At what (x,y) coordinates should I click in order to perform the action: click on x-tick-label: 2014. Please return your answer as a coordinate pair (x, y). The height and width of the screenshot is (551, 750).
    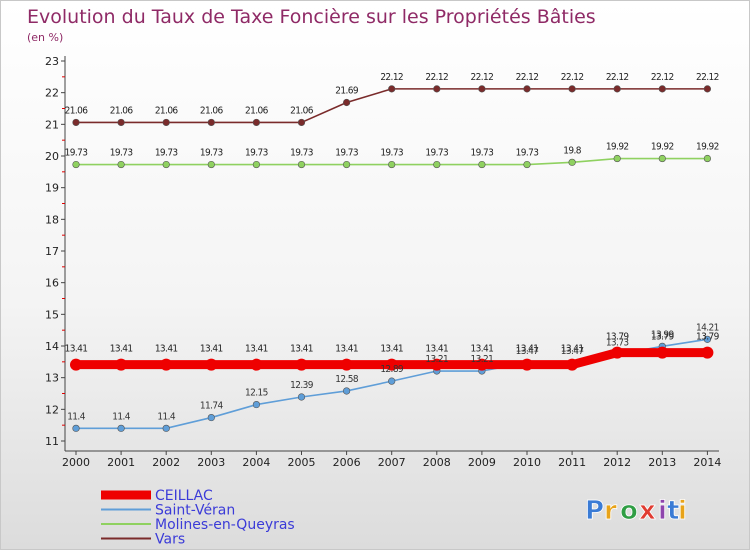
    Looking at the image, I should click on (707, 462).